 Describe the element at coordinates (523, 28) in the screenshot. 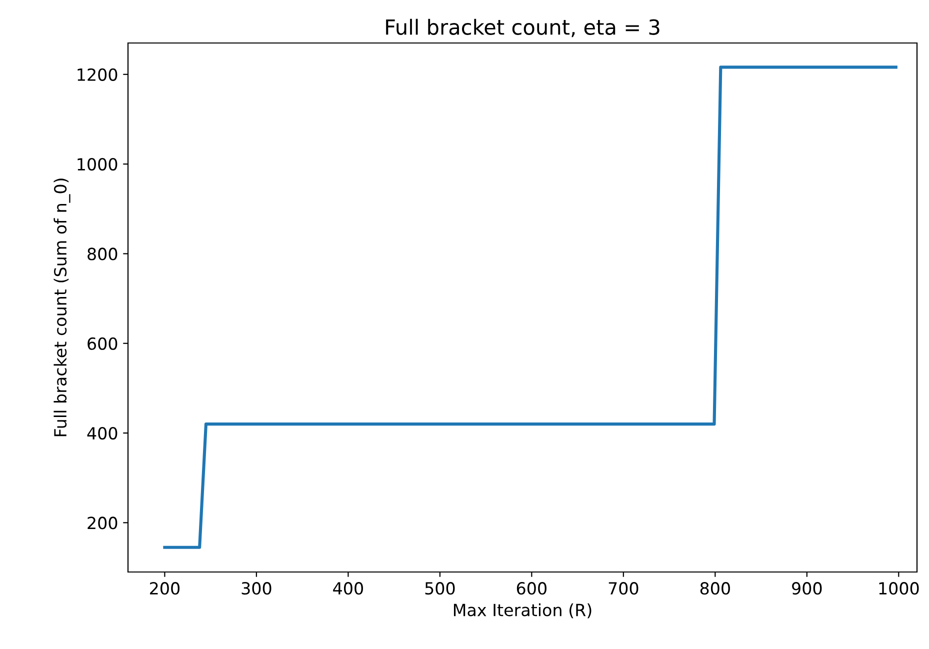

I see `chart-title: Full bracket count, eta = 3` at that location.